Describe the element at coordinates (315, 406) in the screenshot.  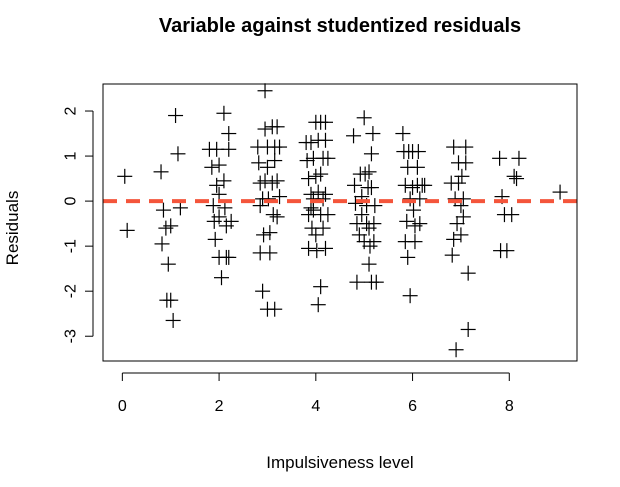
I see `x-tick-label: 4` at that location.